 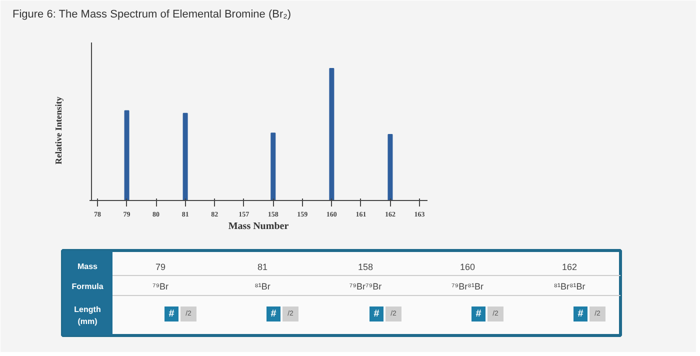 What do you see at coordinates (152, 14) in the screenshot?
I see `chart-title: Figure 6: The Mass Spectrum of Elemental Bromine (Br₂)` at bounding box center [152, 14].